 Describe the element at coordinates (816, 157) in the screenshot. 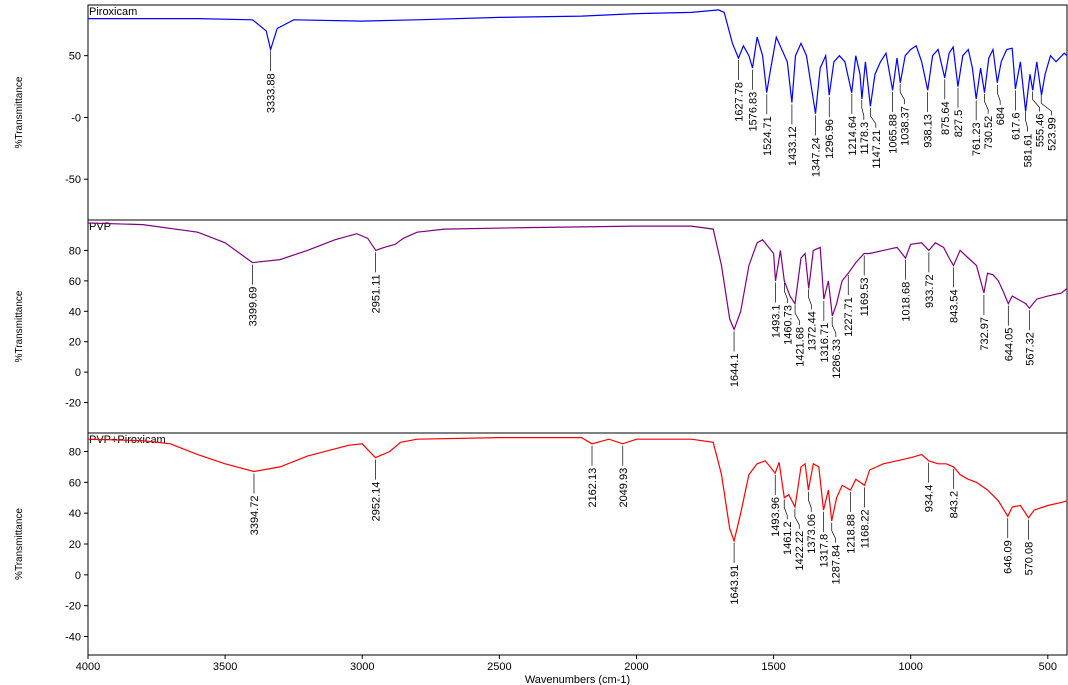

I see `peak-label: 1347.24` at that location.